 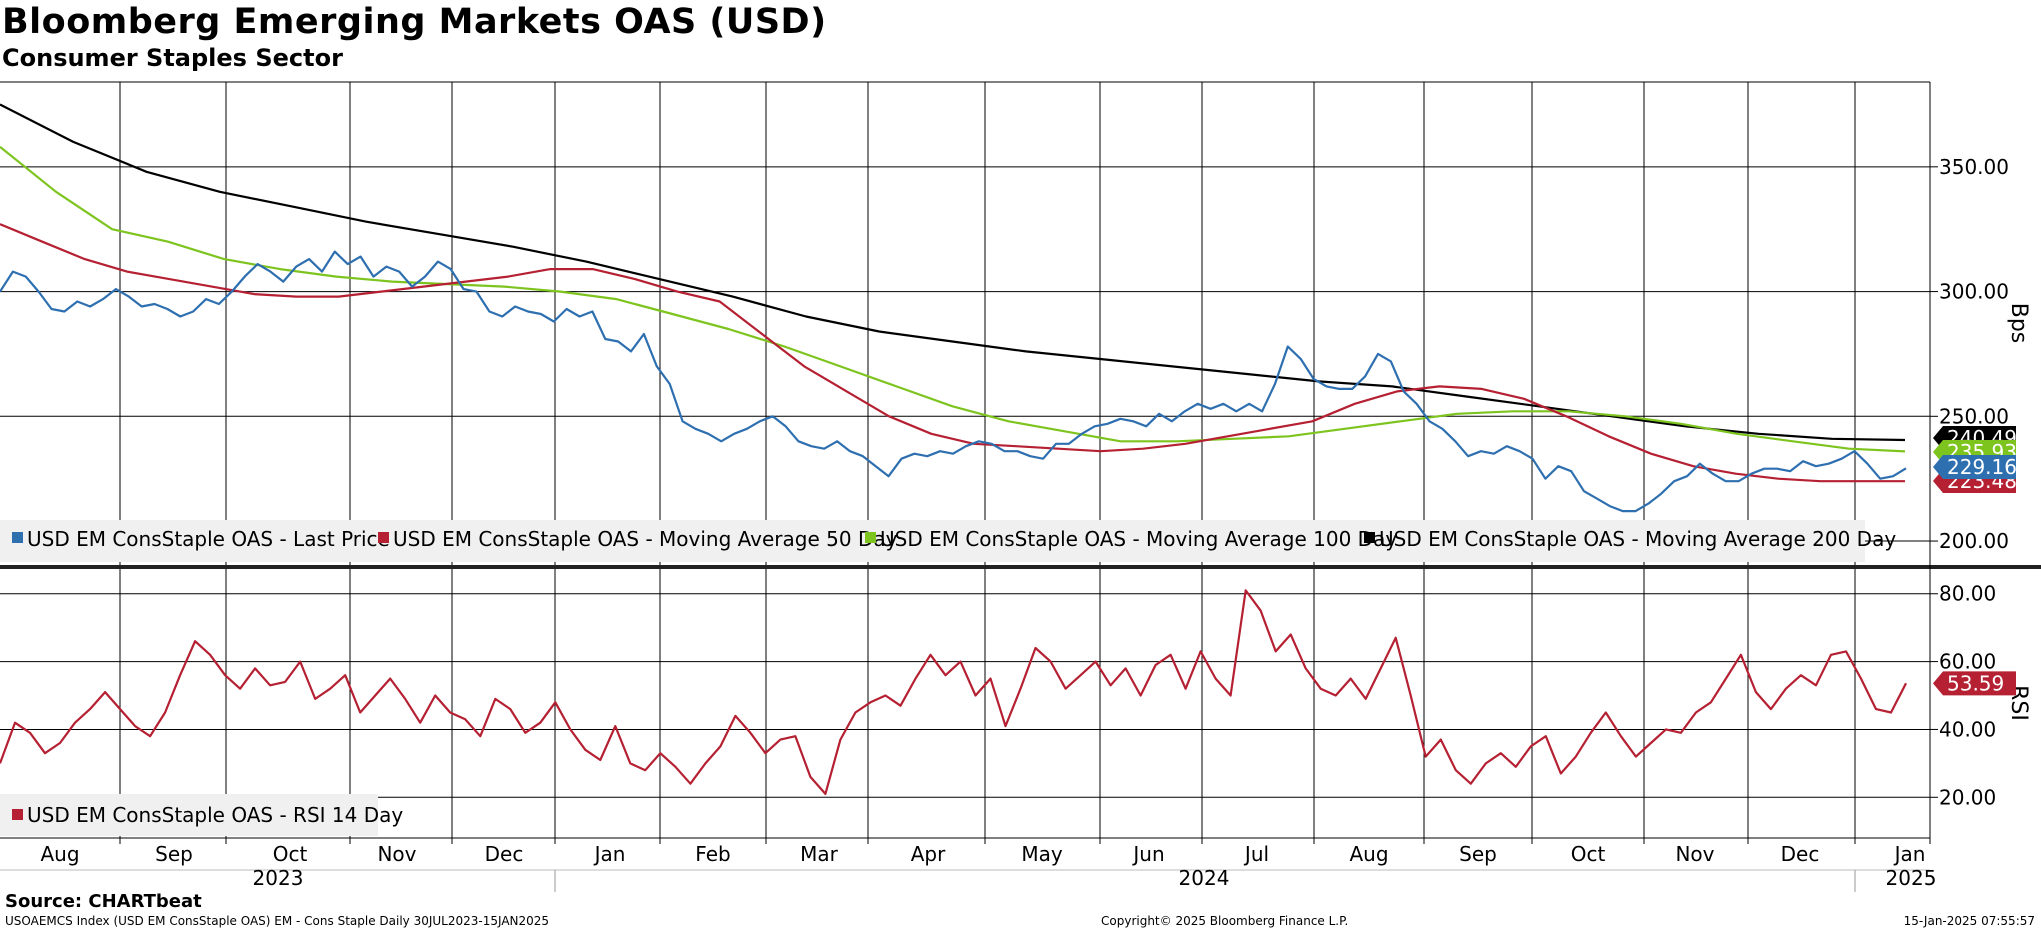 I want to click on lower-legend-bg, so click(x=189, y=815).